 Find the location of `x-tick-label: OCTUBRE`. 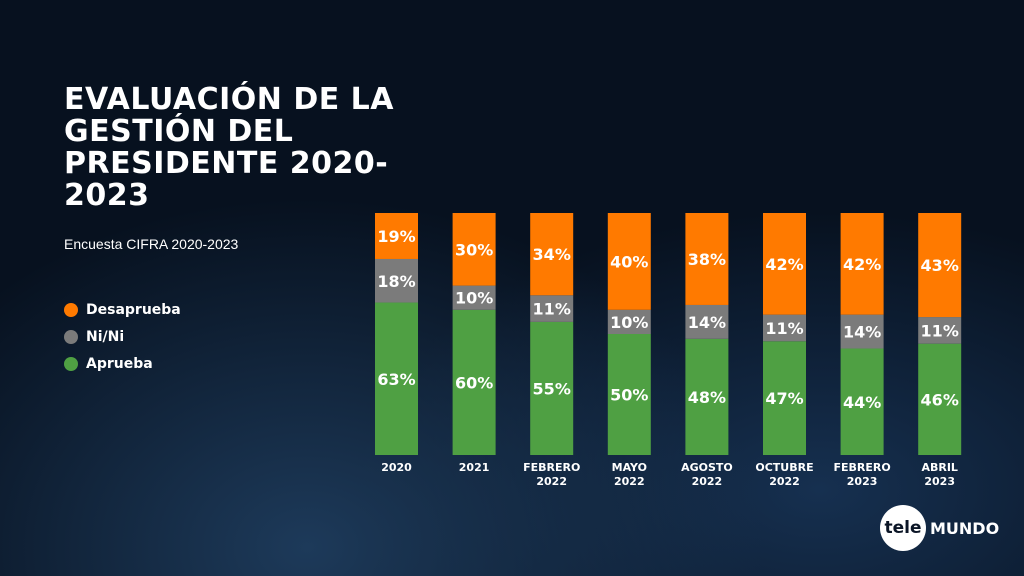

x-tick-label: OCTUBRE is located at coordinates (784, 467).